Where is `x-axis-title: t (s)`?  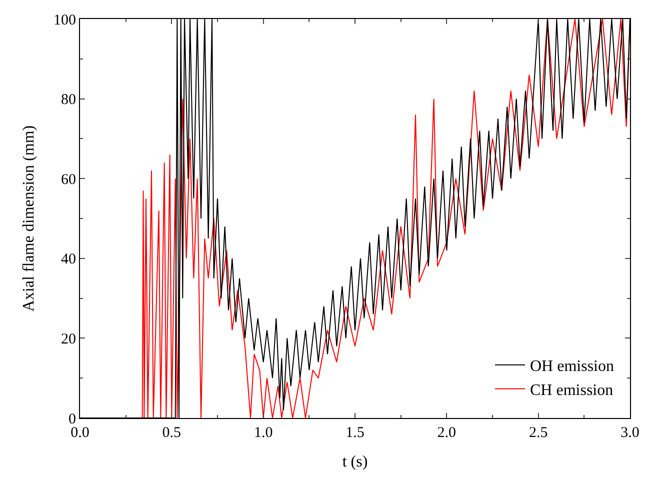
x-axis-title: t (s) is located at coordinates (355, 462).